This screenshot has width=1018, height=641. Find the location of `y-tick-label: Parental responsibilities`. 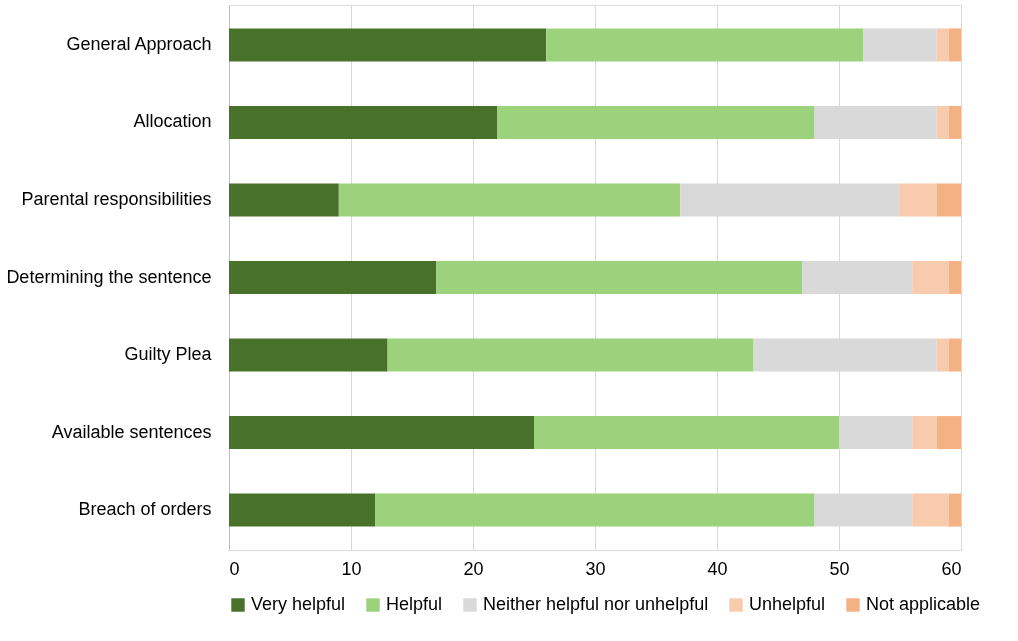

y-tick-label: Parental responsibilities is located at coordinates (116, 198).